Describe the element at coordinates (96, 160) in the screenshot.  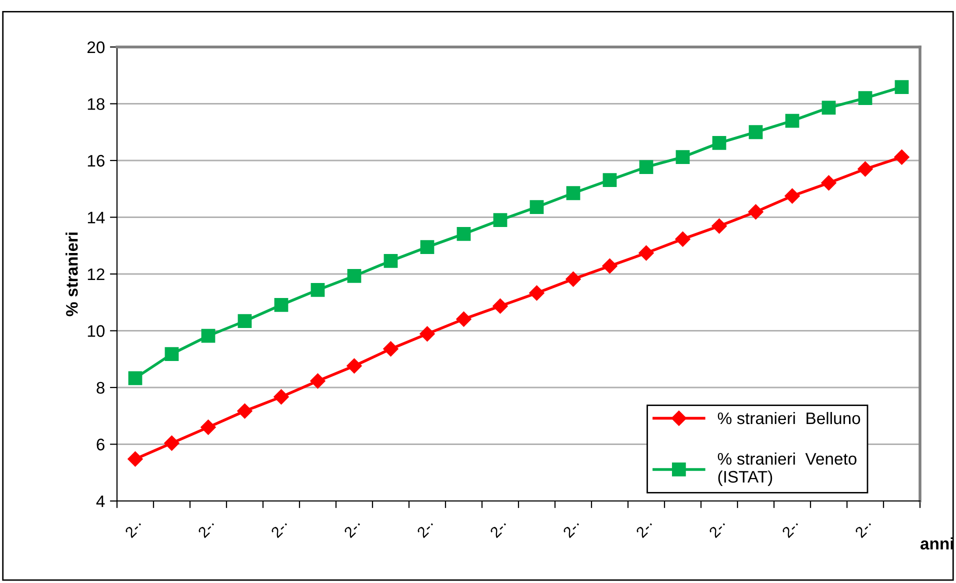
I see `y-tick-label: 16` at that location.